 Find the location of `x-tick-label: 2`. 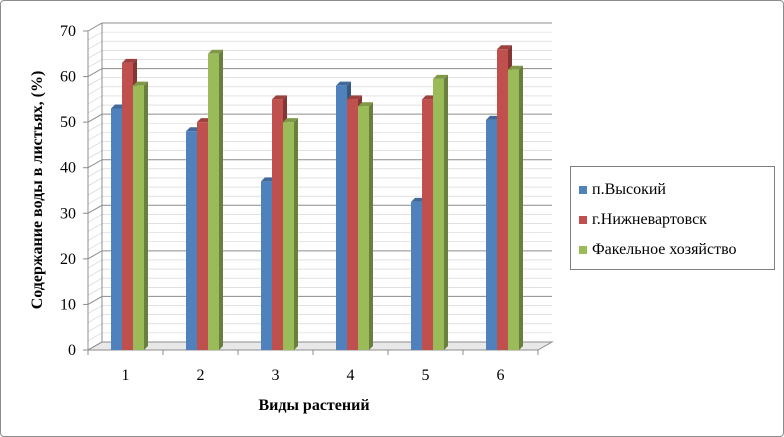

x-tick-label: 2 is located at coordinates (201, 375).